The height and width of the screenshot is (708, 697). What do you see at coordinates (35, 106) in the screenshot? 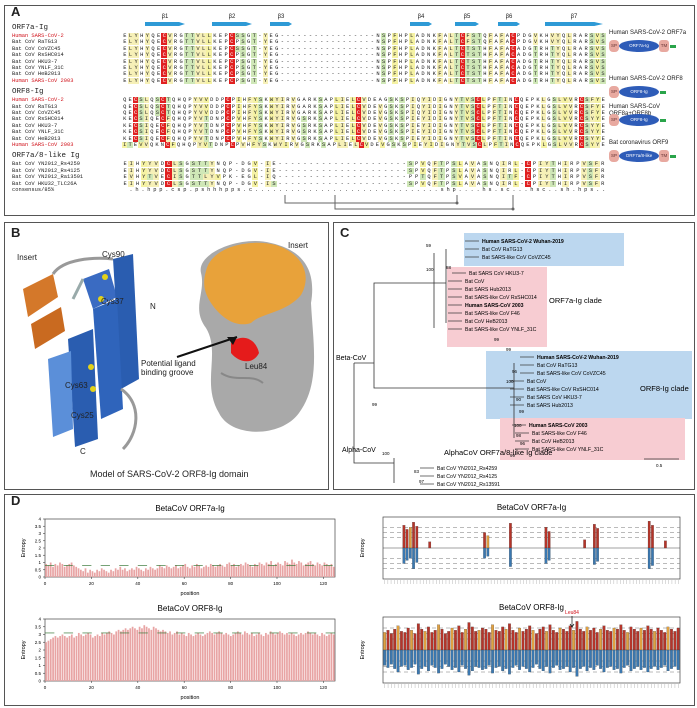
I see `sequence-name: Bat CoV RaTG13` at bounding box center [35, 106].